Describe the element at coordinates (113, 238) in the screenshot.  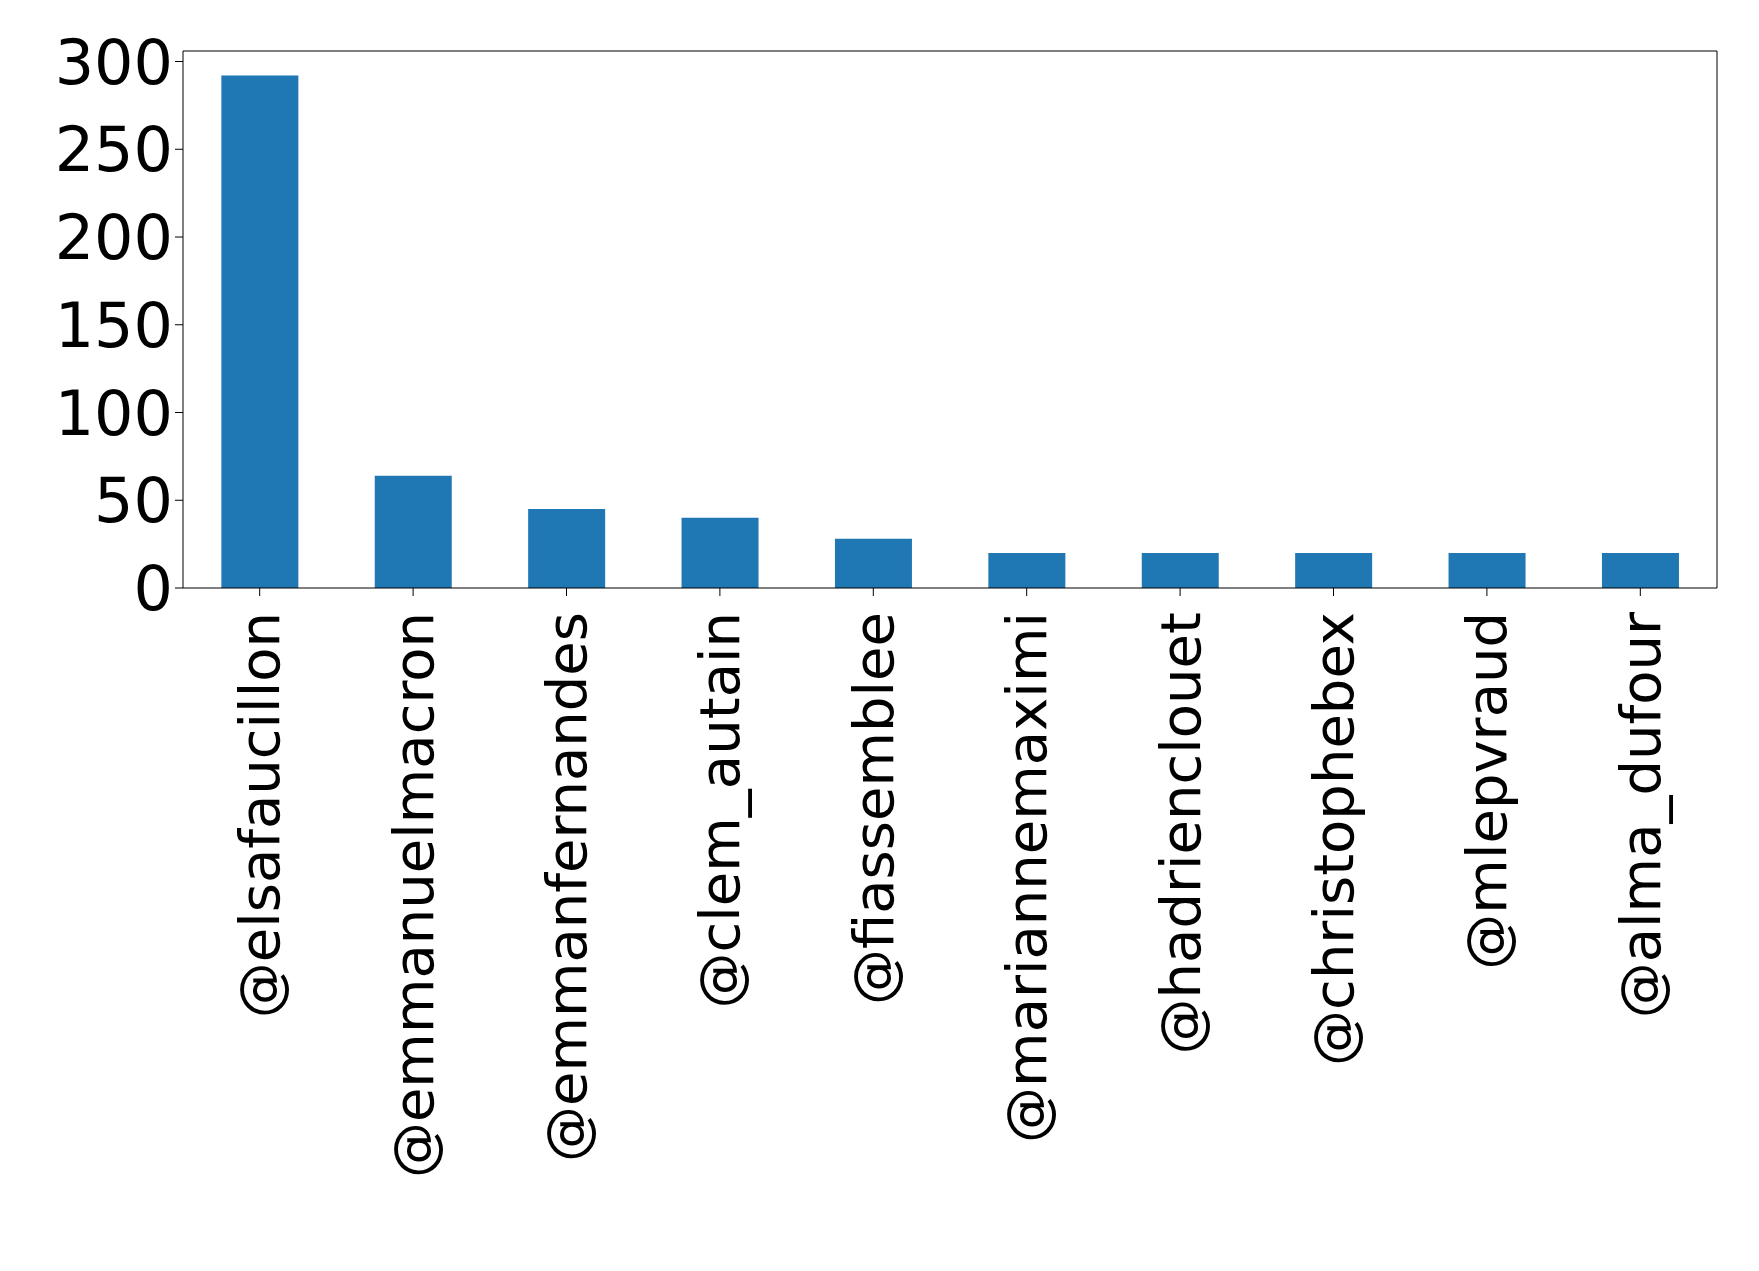
I see `y-tick-label: 200` at that location.